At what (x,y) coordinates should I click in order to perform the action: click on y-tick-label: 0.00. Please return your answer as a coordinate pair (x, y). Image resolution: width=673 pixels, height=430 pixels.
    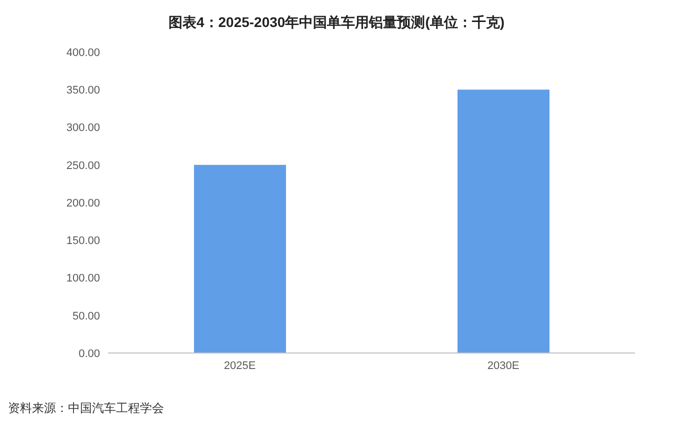
    Looking at the image, I should click on (89, 354).